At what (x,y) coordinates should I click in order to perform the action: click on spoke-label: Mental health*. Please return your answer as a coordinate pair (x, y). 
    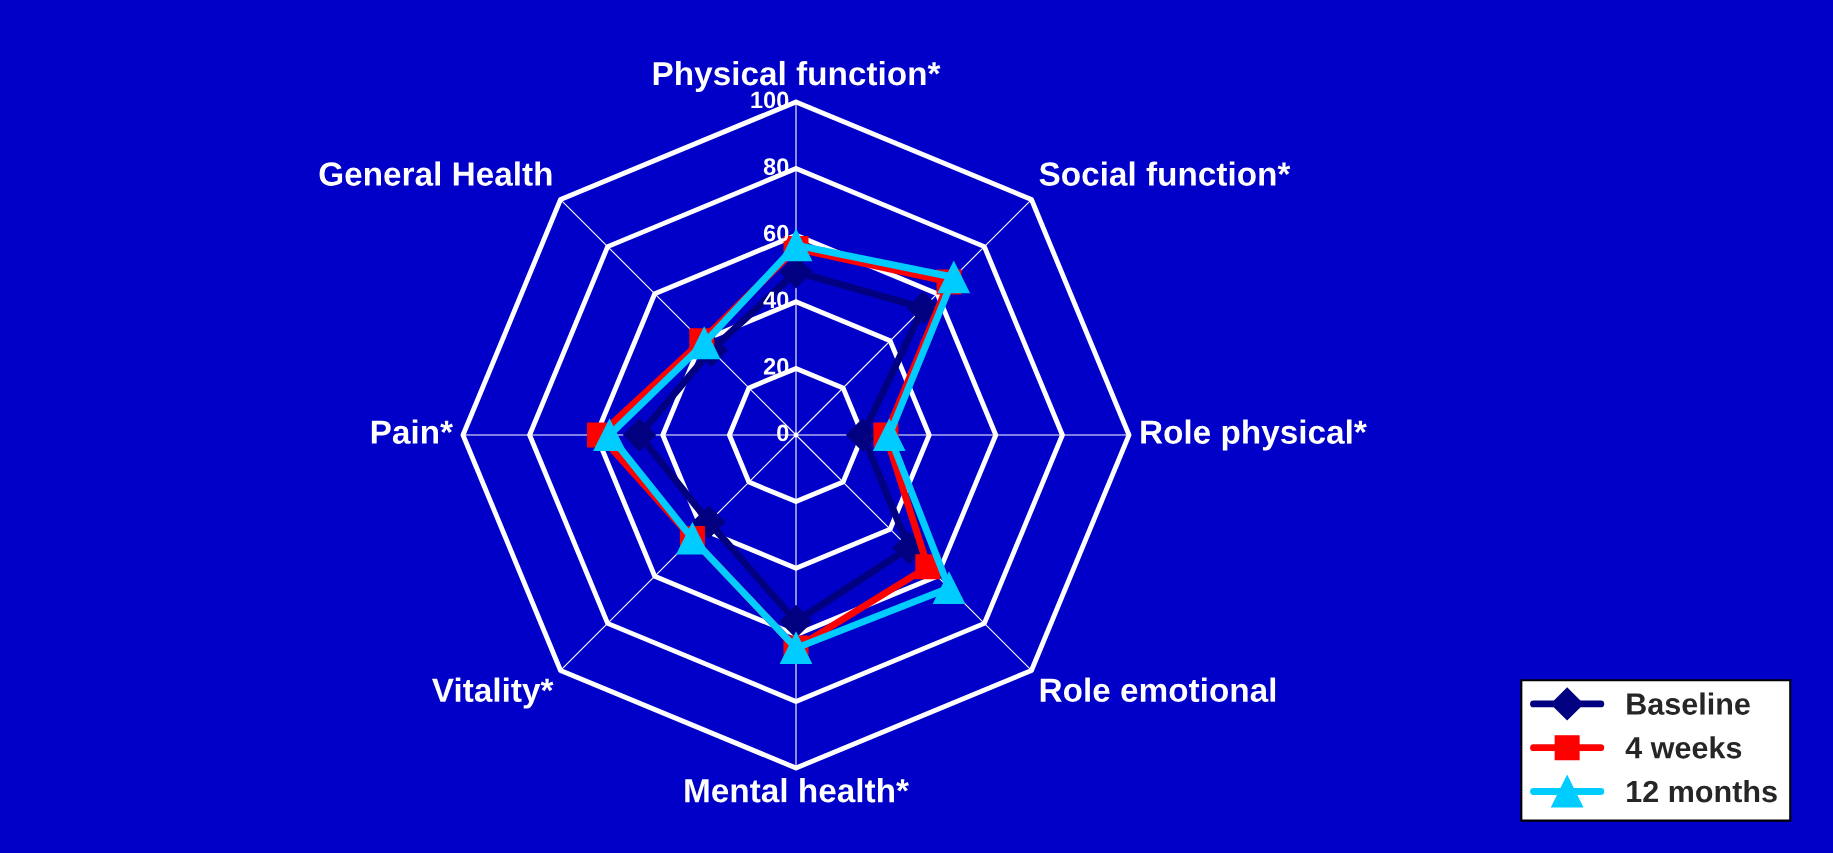
    Looking at the image, I should click on (797, 790).